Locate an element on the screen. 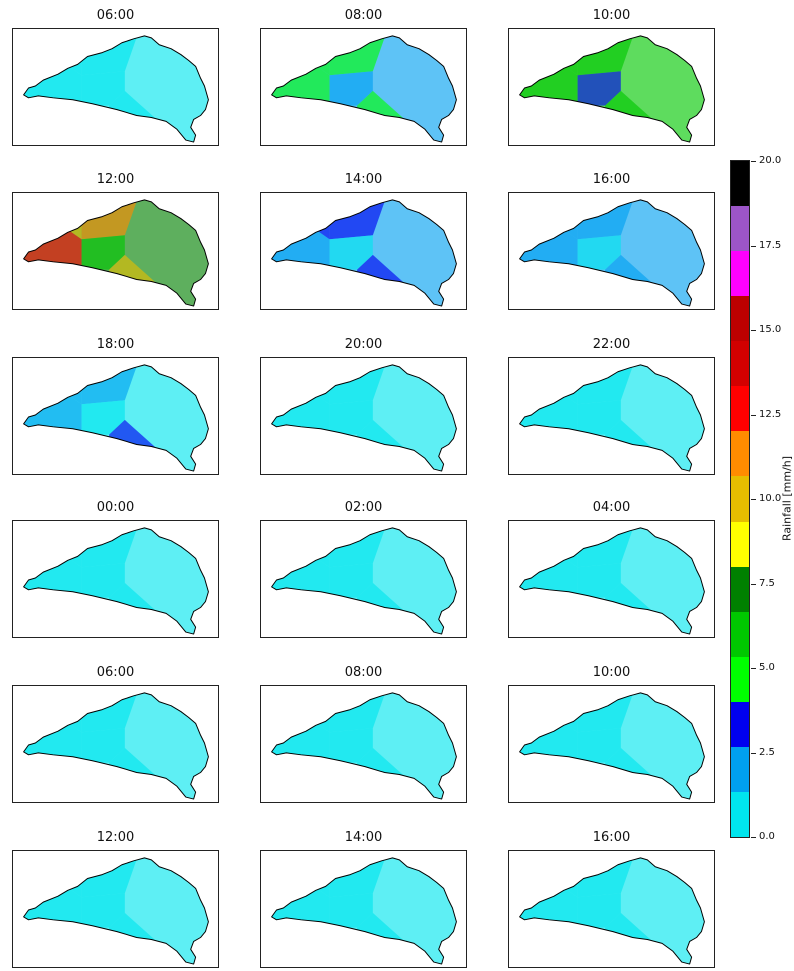 The width and height of the screenshot is (794, 971). map-panel: 18:00 is located at coordinates (115, 406).